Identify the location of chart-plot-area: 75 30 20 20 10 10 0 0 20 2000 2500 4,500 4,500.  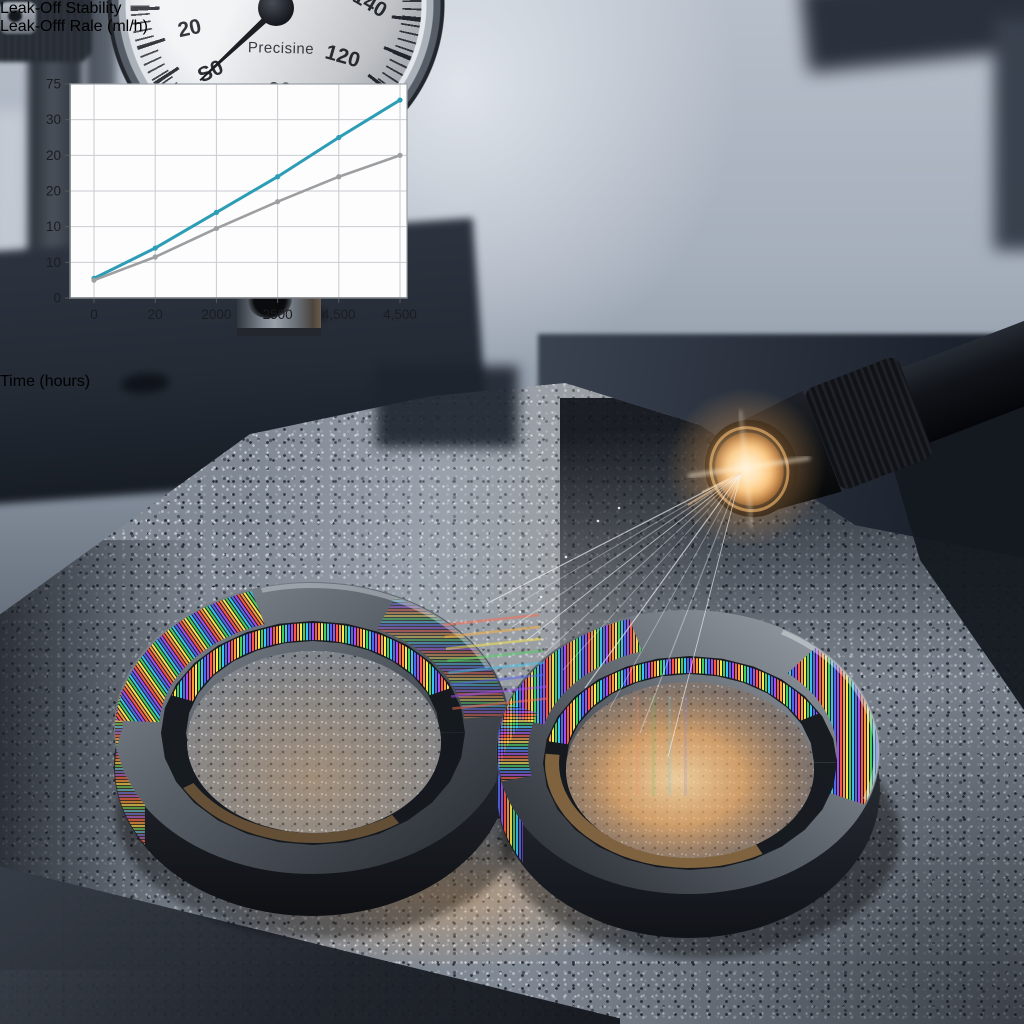
(231, 200).